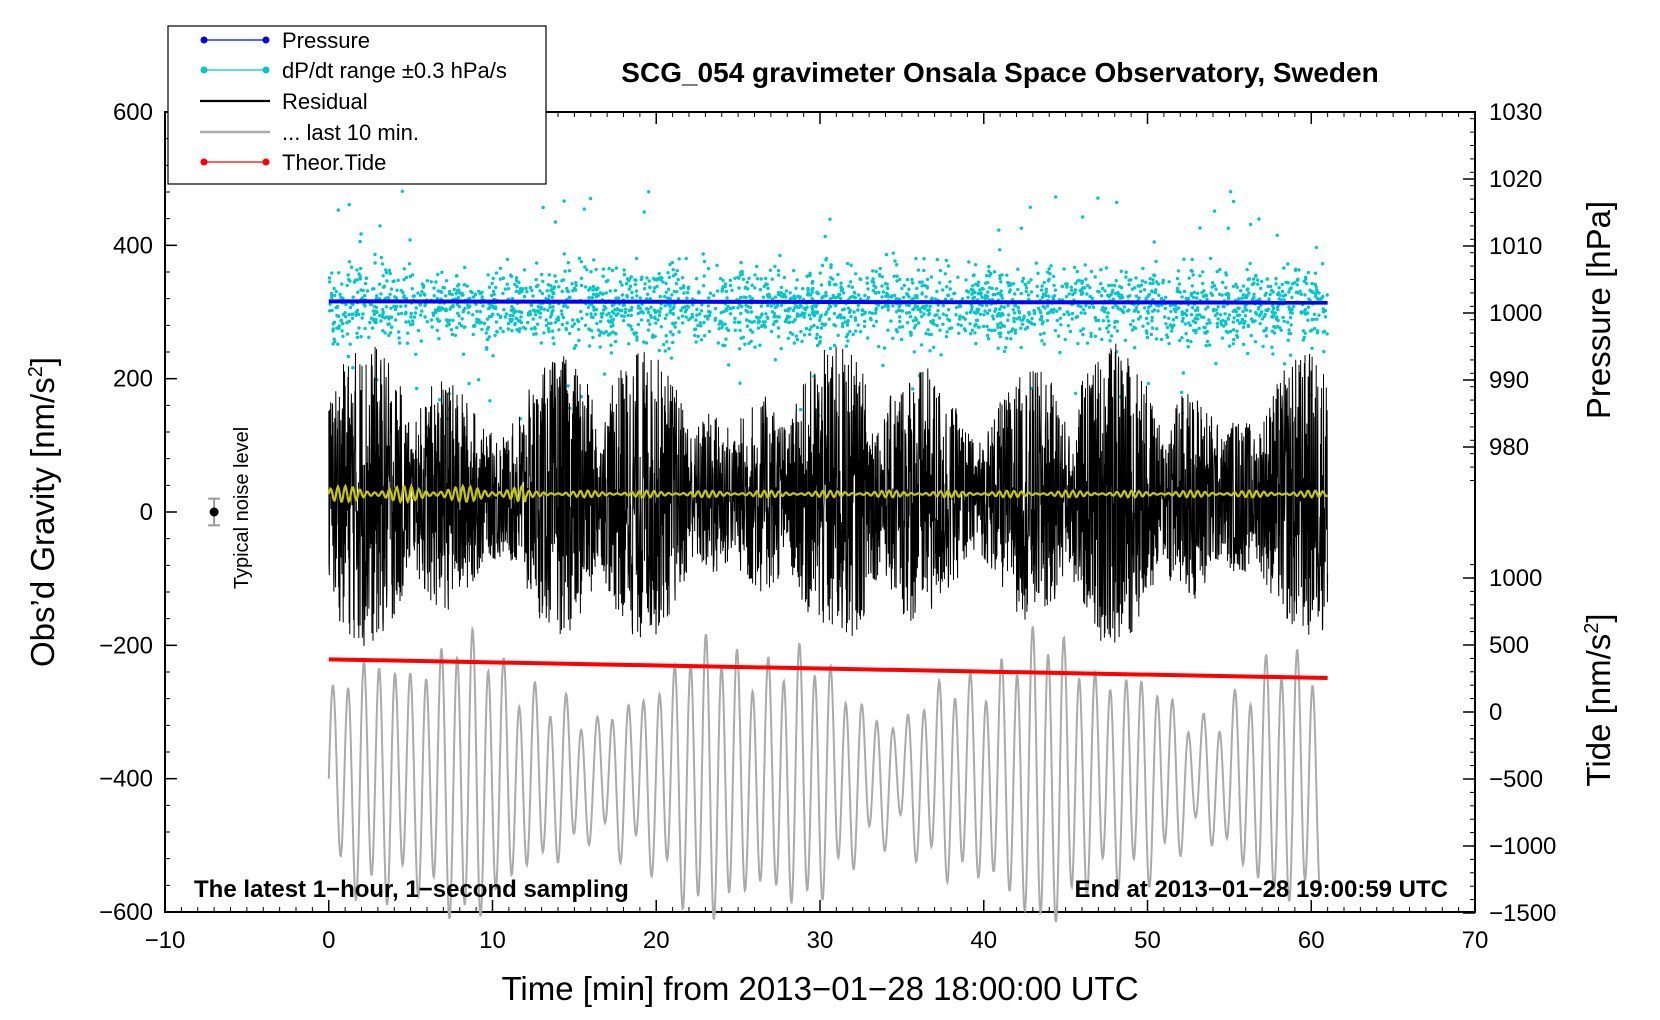  What do you see at coordinates (1515, 179) in the screenshot?
I see `pressure-tick-label: 1020` at bounding box center [1515, 179].